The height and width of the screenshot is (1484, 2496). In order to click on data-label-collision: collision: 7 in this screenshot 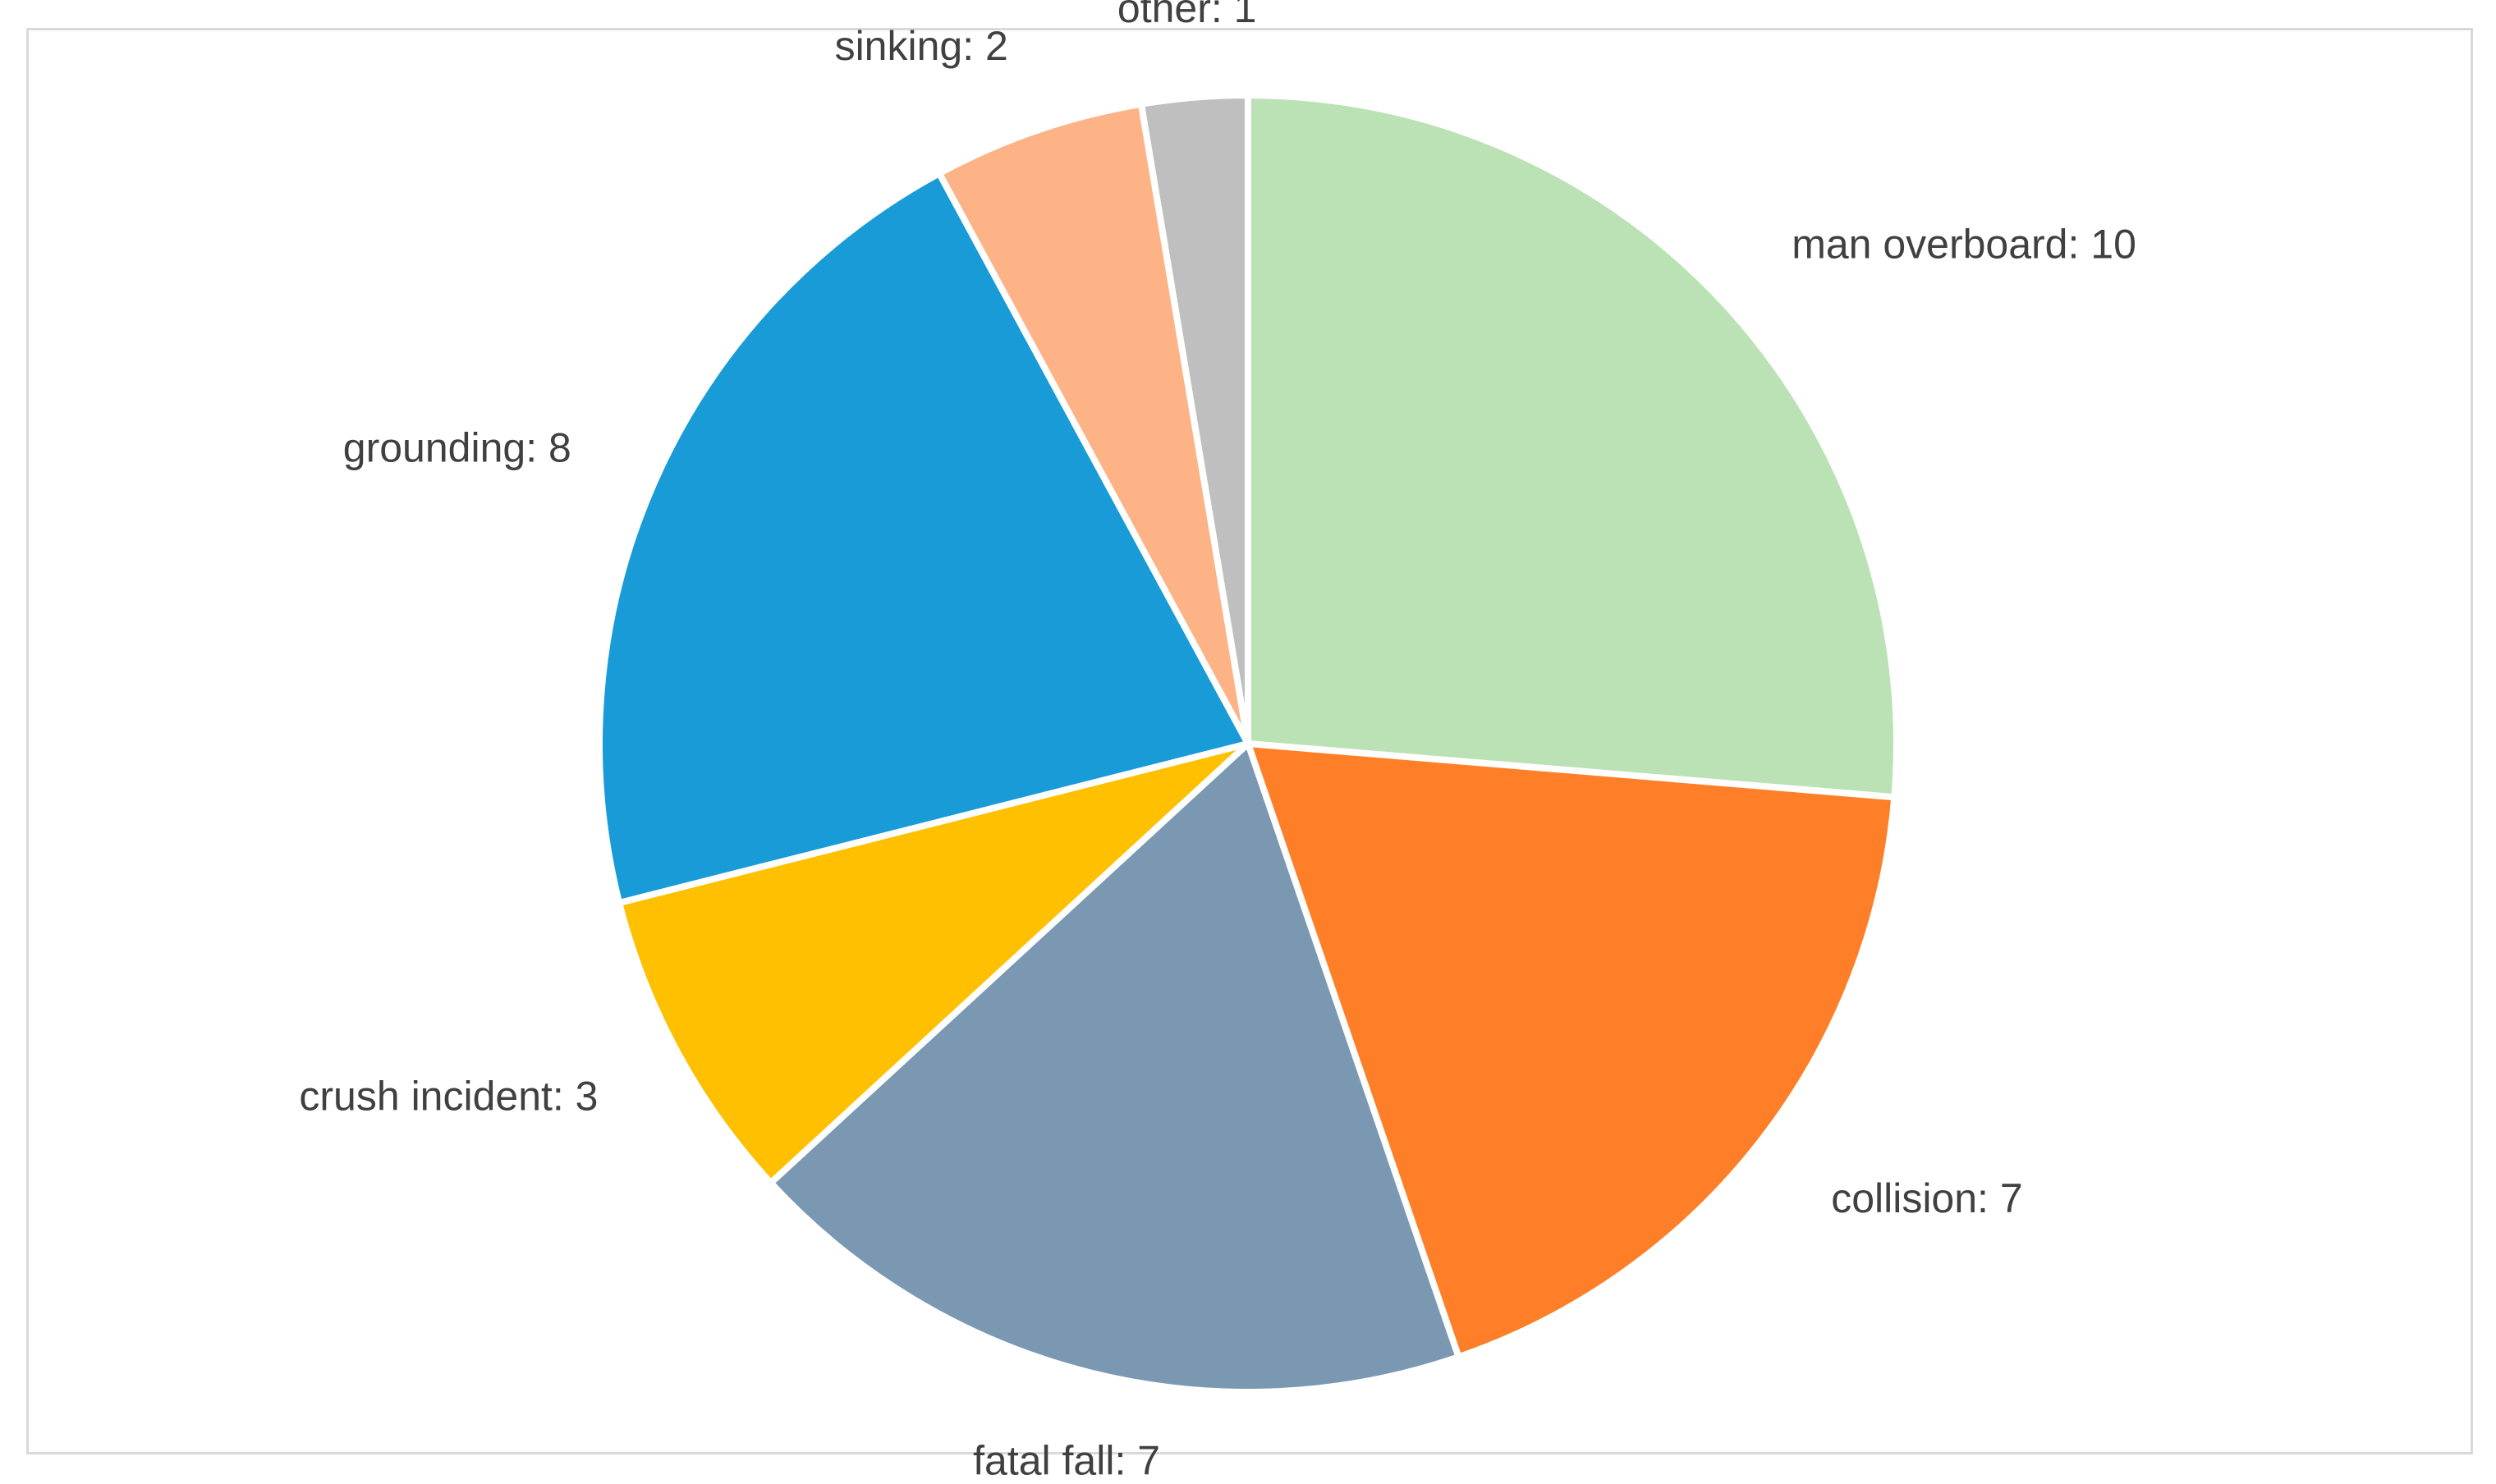, I will do `click(1926, 1198)`.